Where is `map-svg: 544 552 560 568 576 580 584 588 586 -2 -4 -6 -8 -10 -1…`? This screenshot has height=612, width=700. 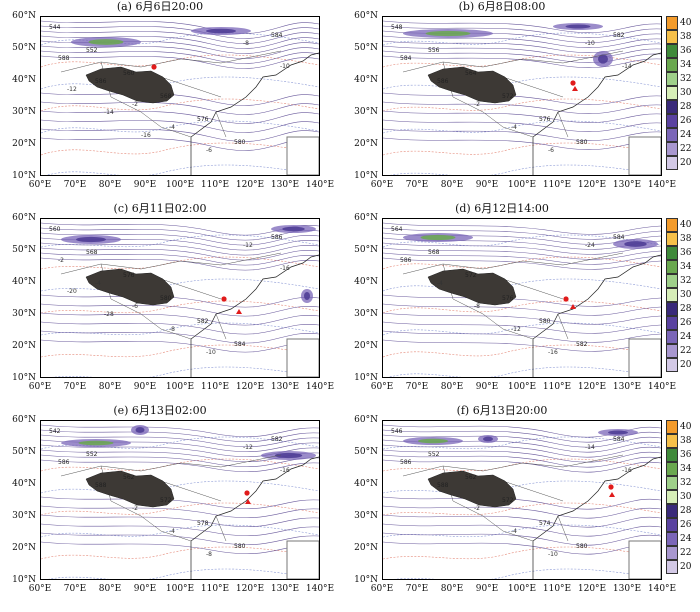
map-svg: 544 552 560 568 576 580 584 588 586 -2 -4 -6 -8 -10 -1… is located at coordinates (180, 97).